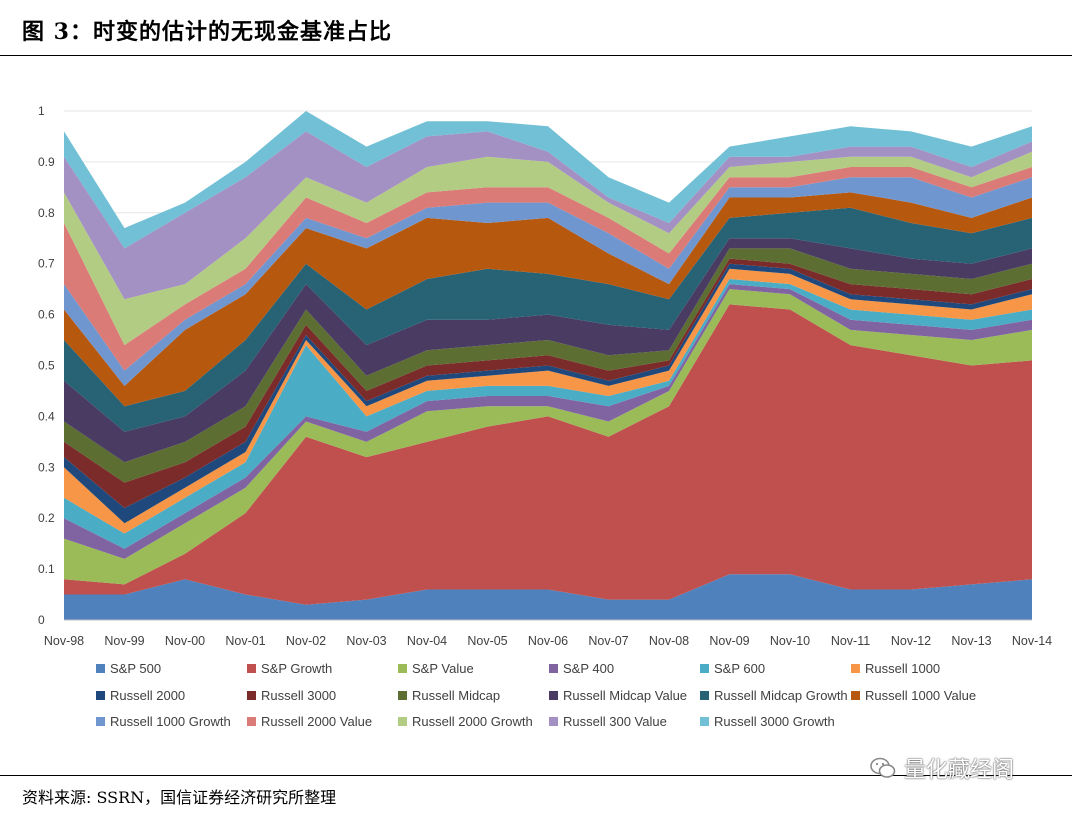 The height and width of the screenshot is (817, 1072). I want to click on y-tick-label: 0.5, so click(46, 366).